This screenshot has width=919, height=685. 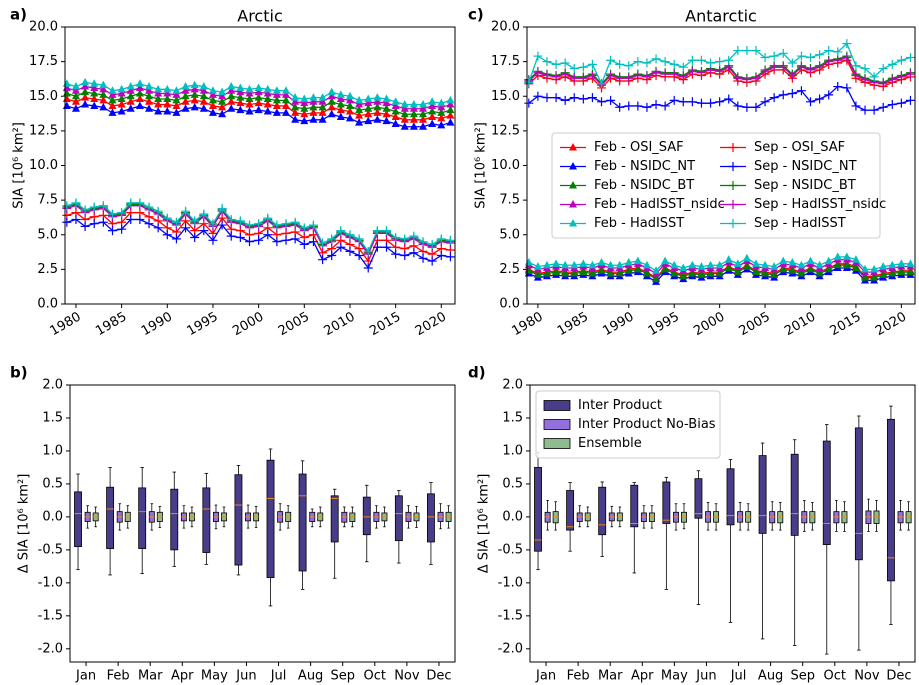 What do you see at coordinates (642, 676) in the screenshot?
I see `x-tick-label: Apr` at bounding box center [642, 676].